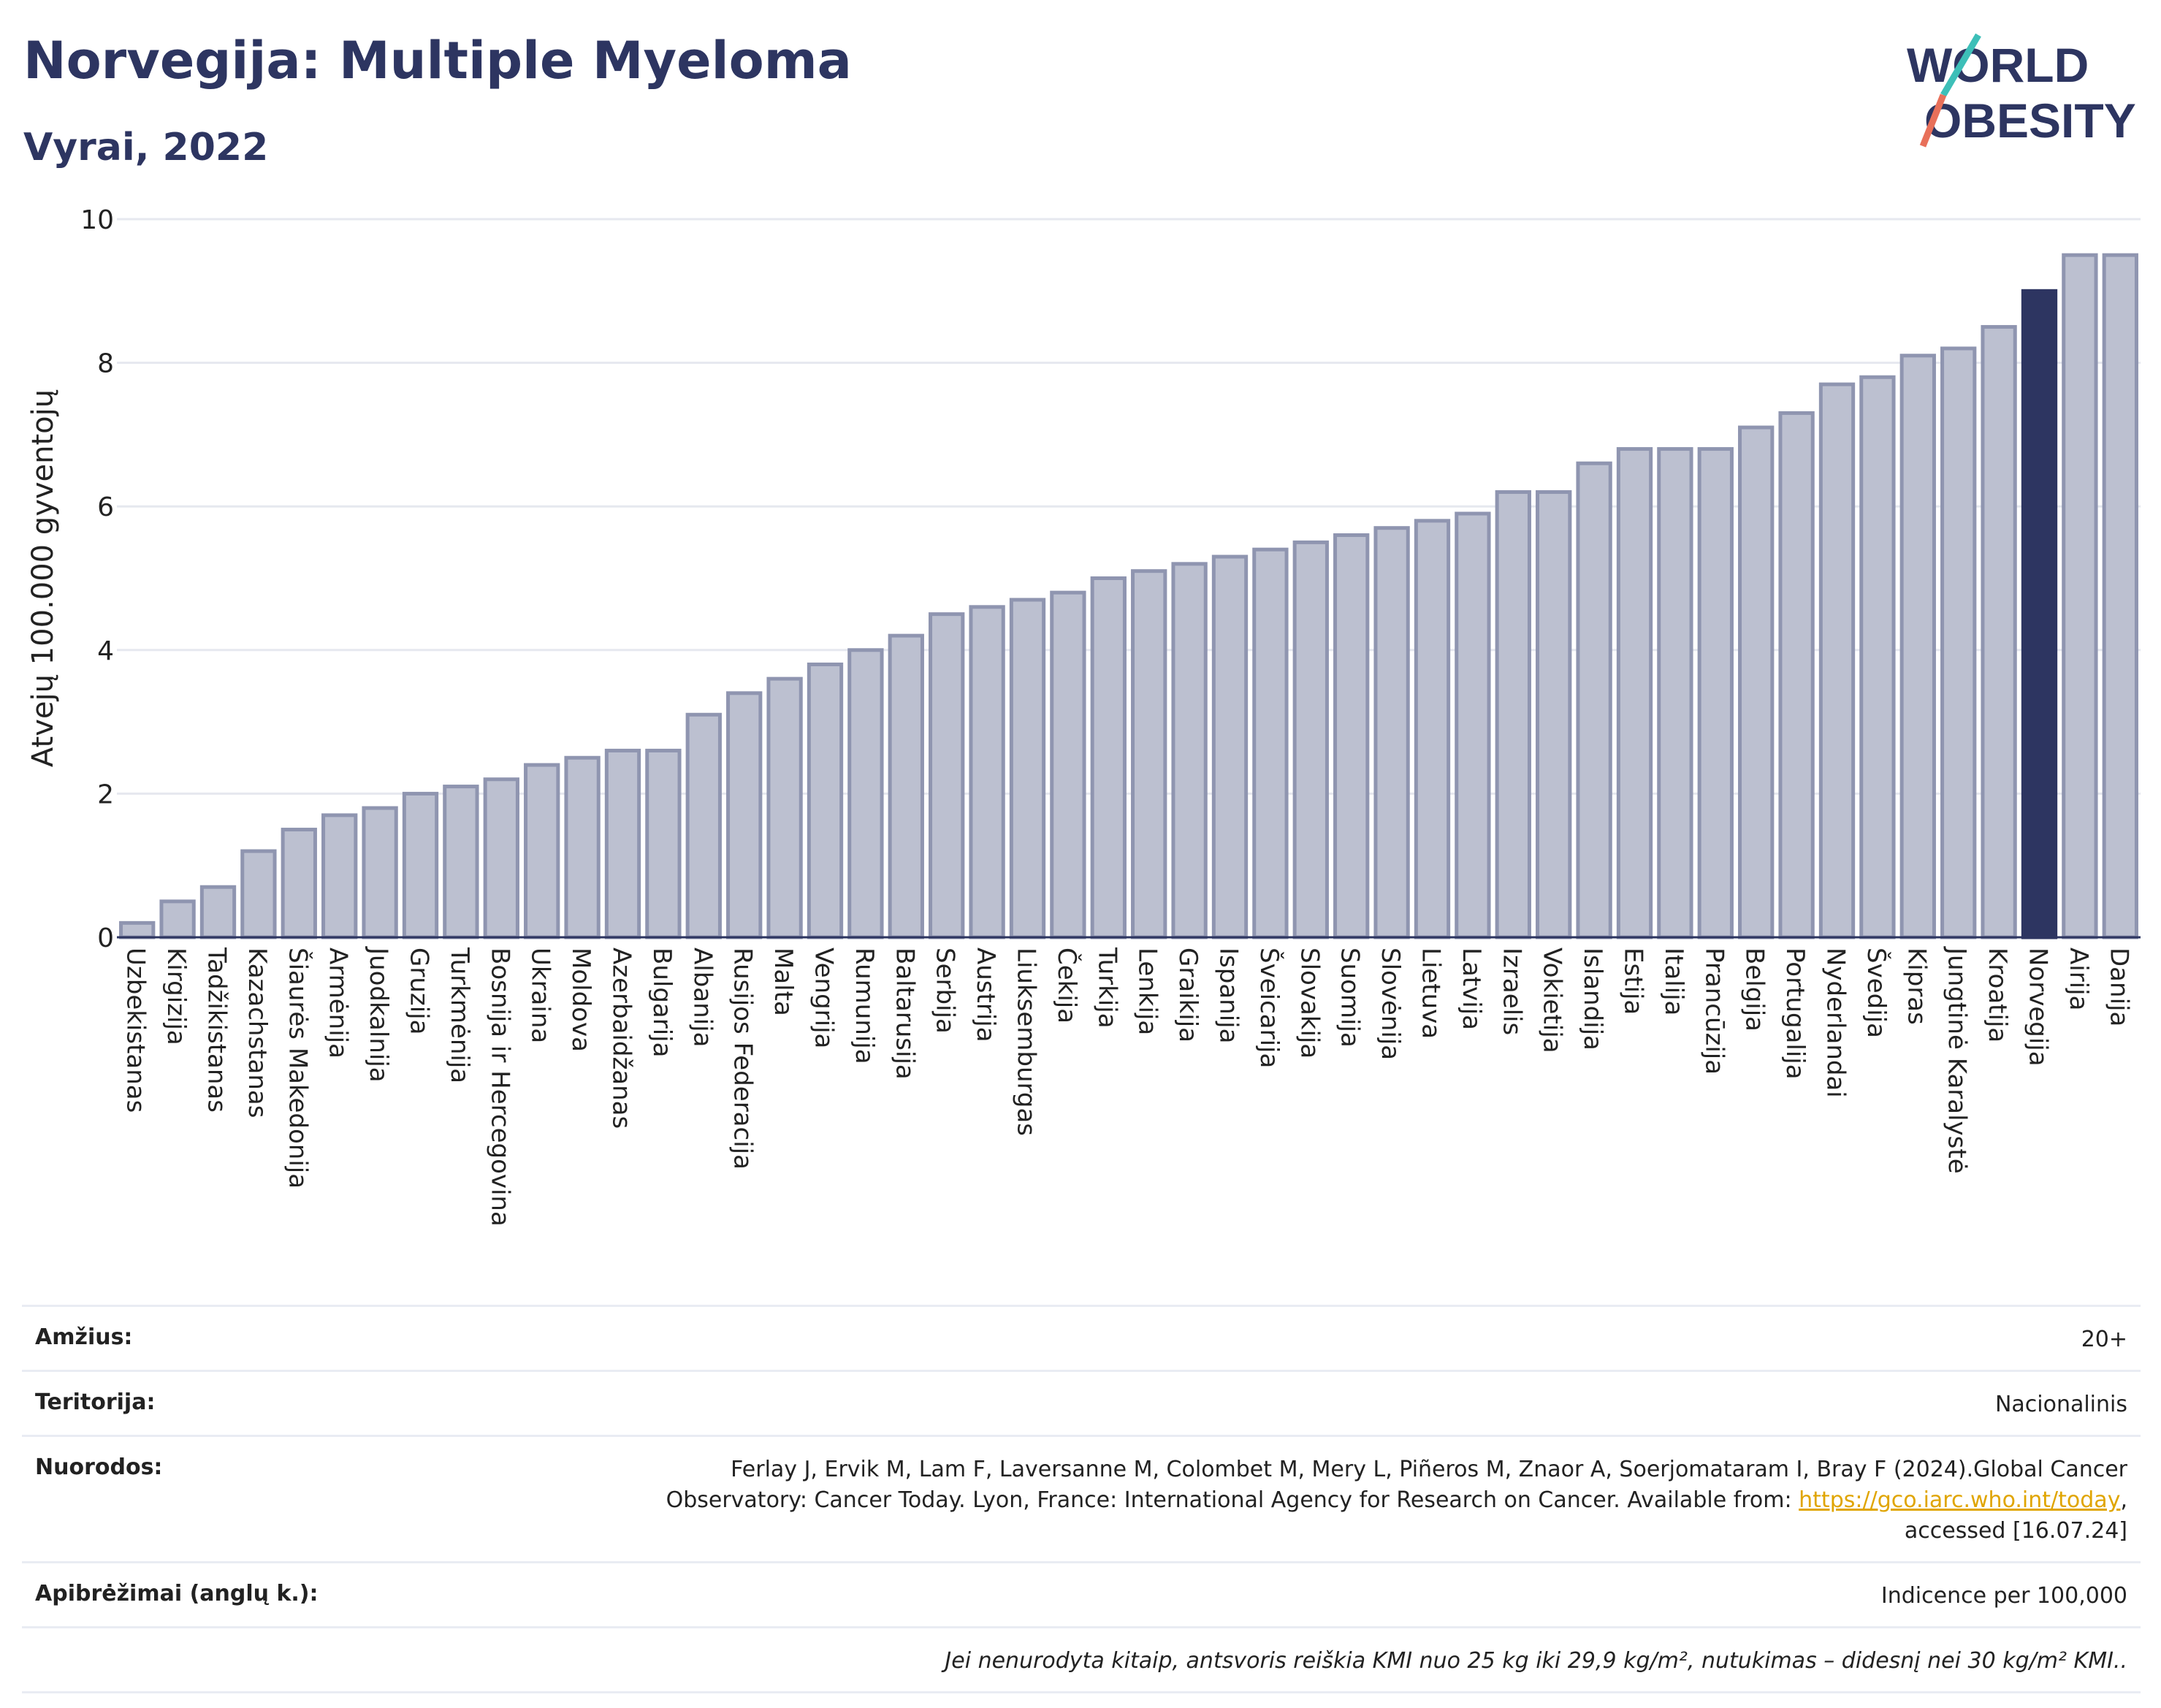 The height and width of the screenshot is (1708, 2161). What do you see at coordinates (1960, 65) in the screenshot?
I see `logo-slash-top` at bounding box center [1960, 65].